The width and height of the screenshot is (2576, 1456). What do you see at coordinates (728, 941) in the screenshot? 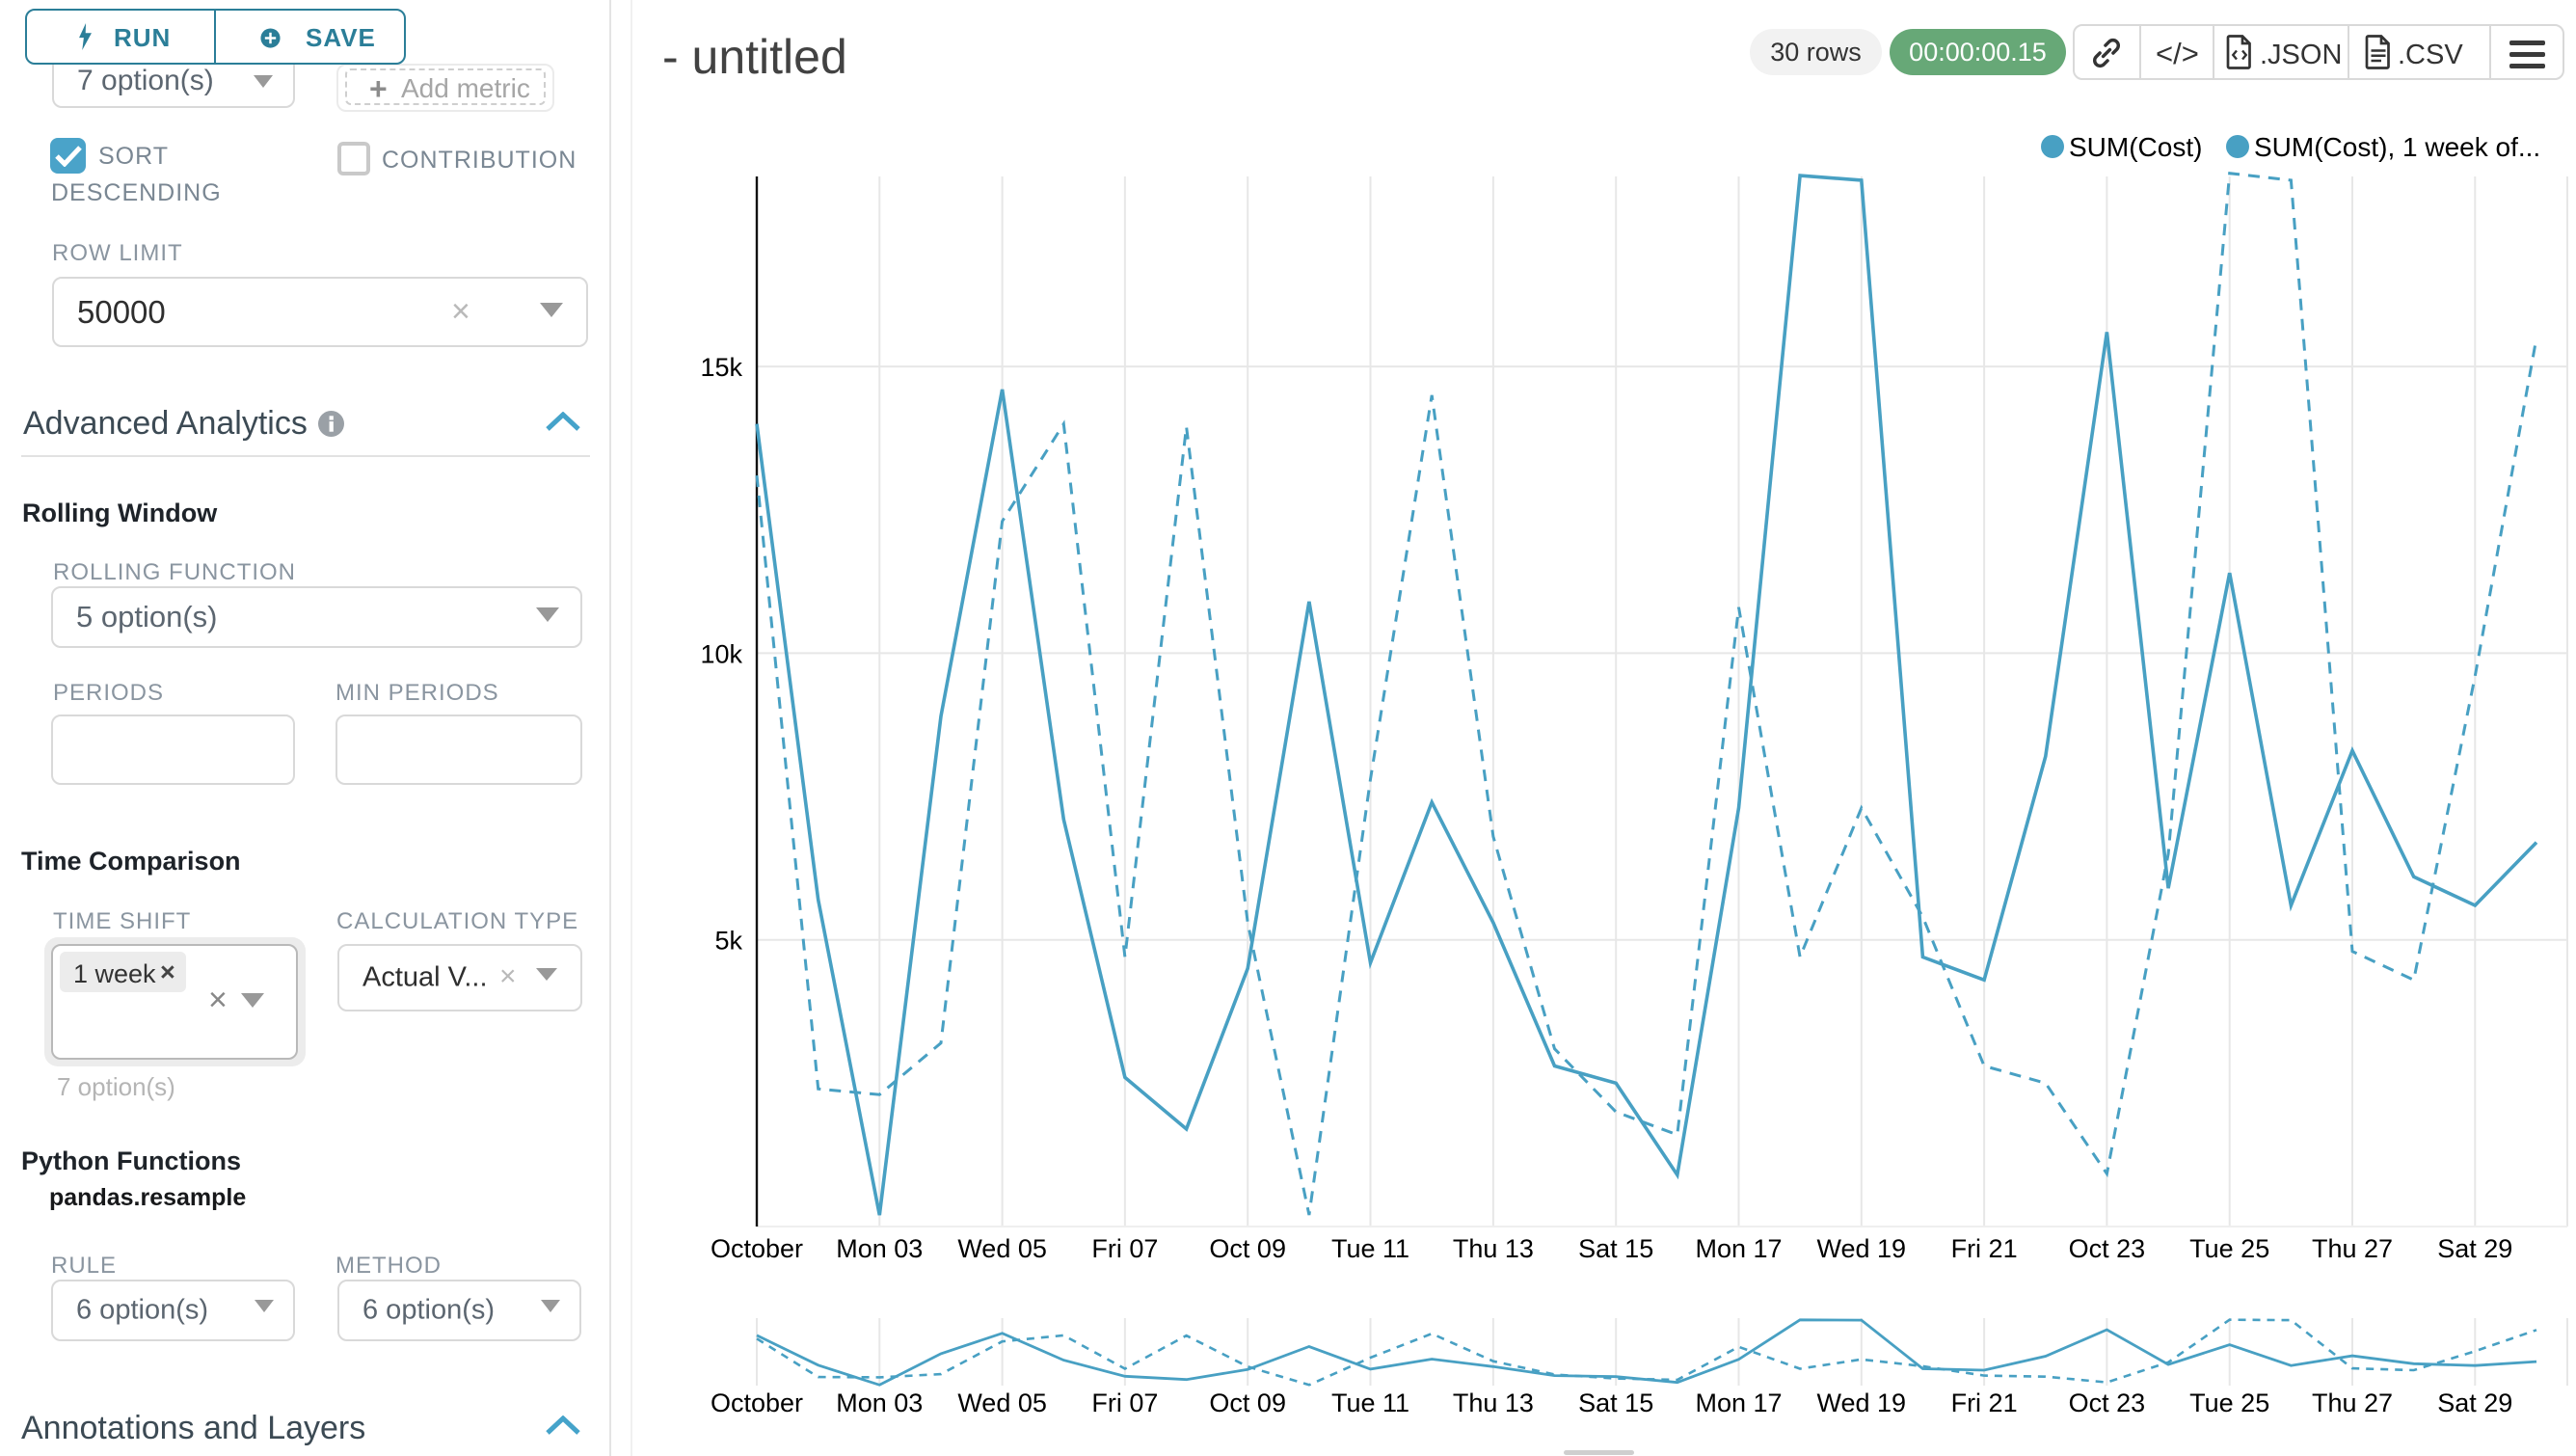
I see `svg-text: 5k` at bounding box center [728, 941].